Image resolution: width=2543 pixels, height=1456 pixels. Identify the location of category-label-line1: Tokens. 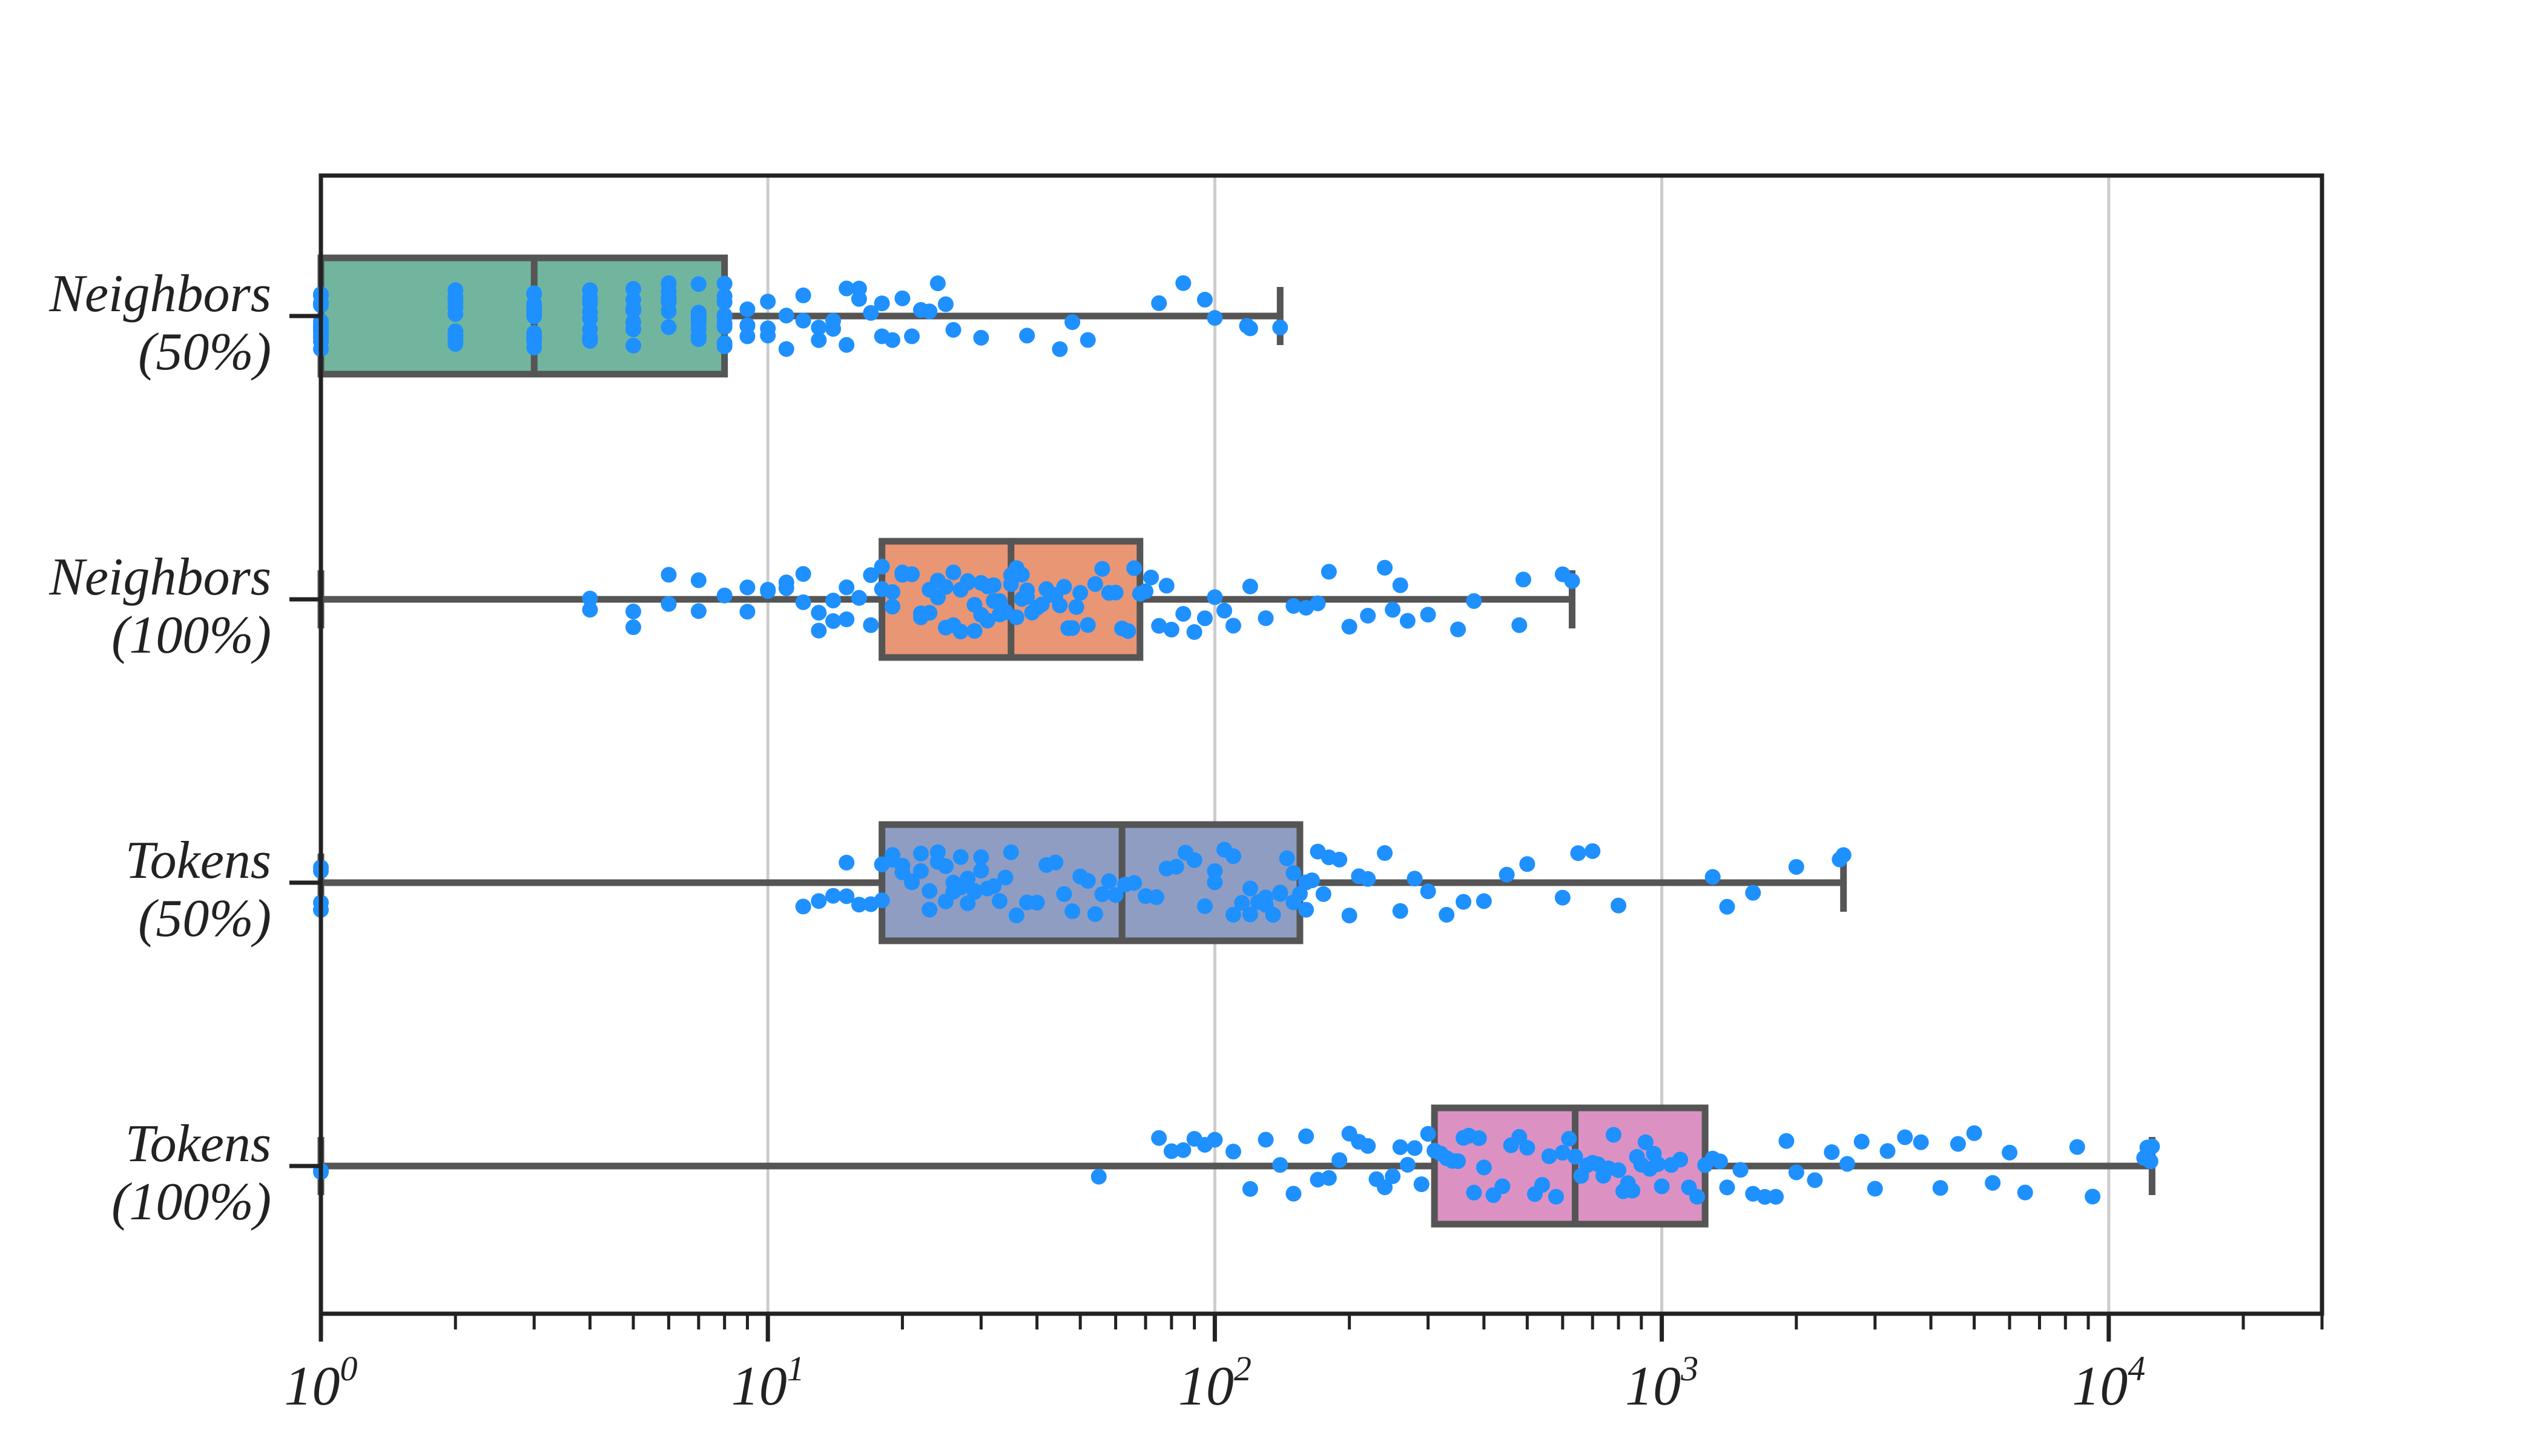
(198, 860).